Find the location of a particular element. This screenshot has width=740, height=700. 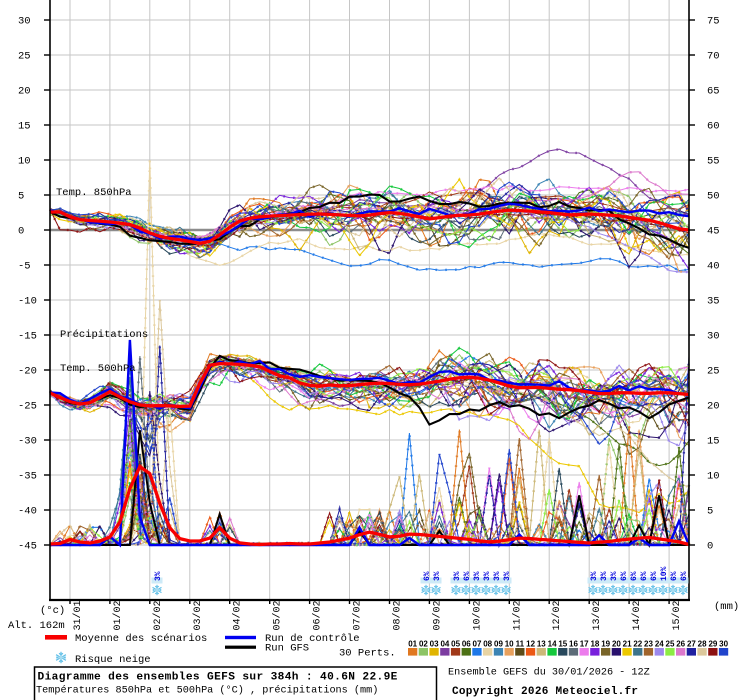

svg-text: 03 is located at coordinates (434, 644).